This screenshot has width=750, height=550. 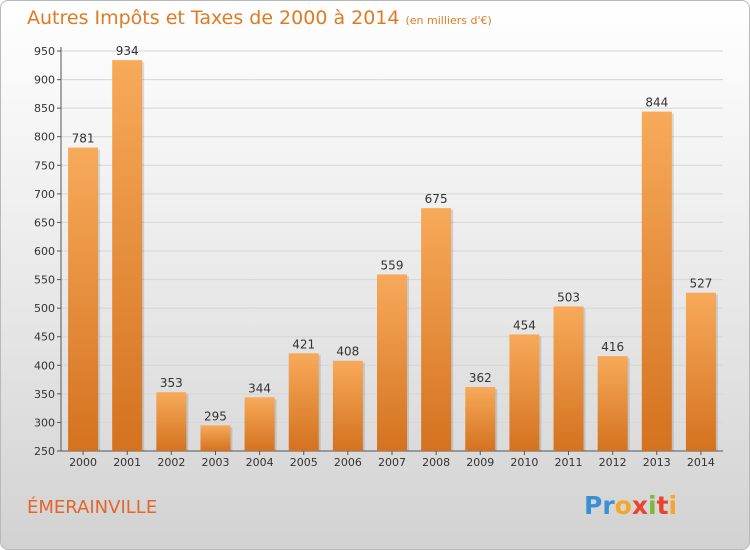 What do you see at coordinates (304, 462) in the screenshot?
I see `x-tick-label: 2005` at bounding box center [304, 462].